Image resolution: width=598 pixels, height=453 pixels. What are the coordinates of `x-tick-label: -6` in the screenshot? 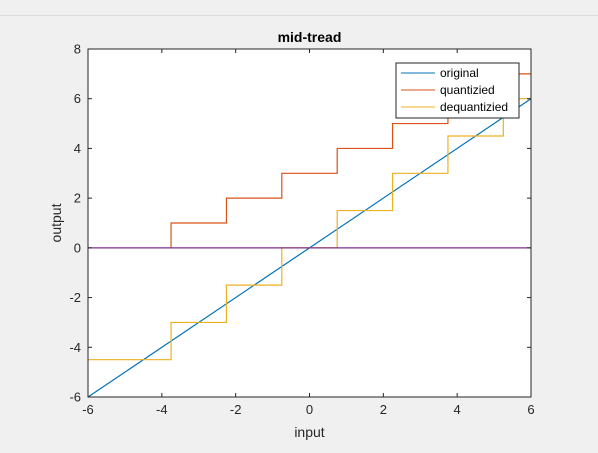 It's located at (88, 409).